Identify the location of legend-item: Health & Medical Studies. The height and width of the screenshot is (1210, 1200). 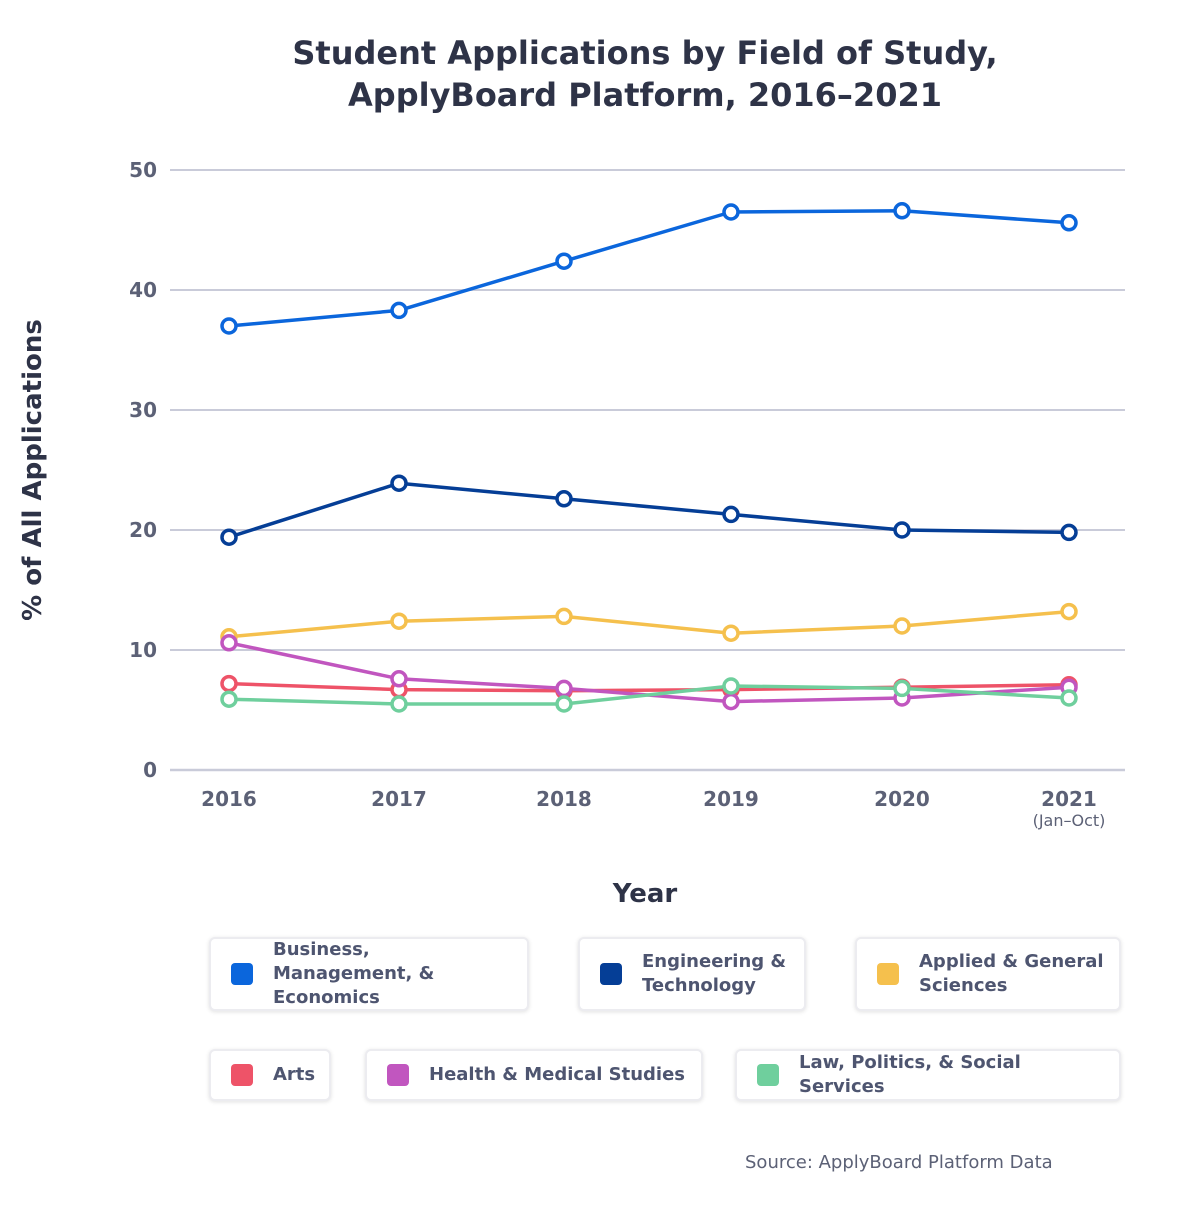
(534, 1075).